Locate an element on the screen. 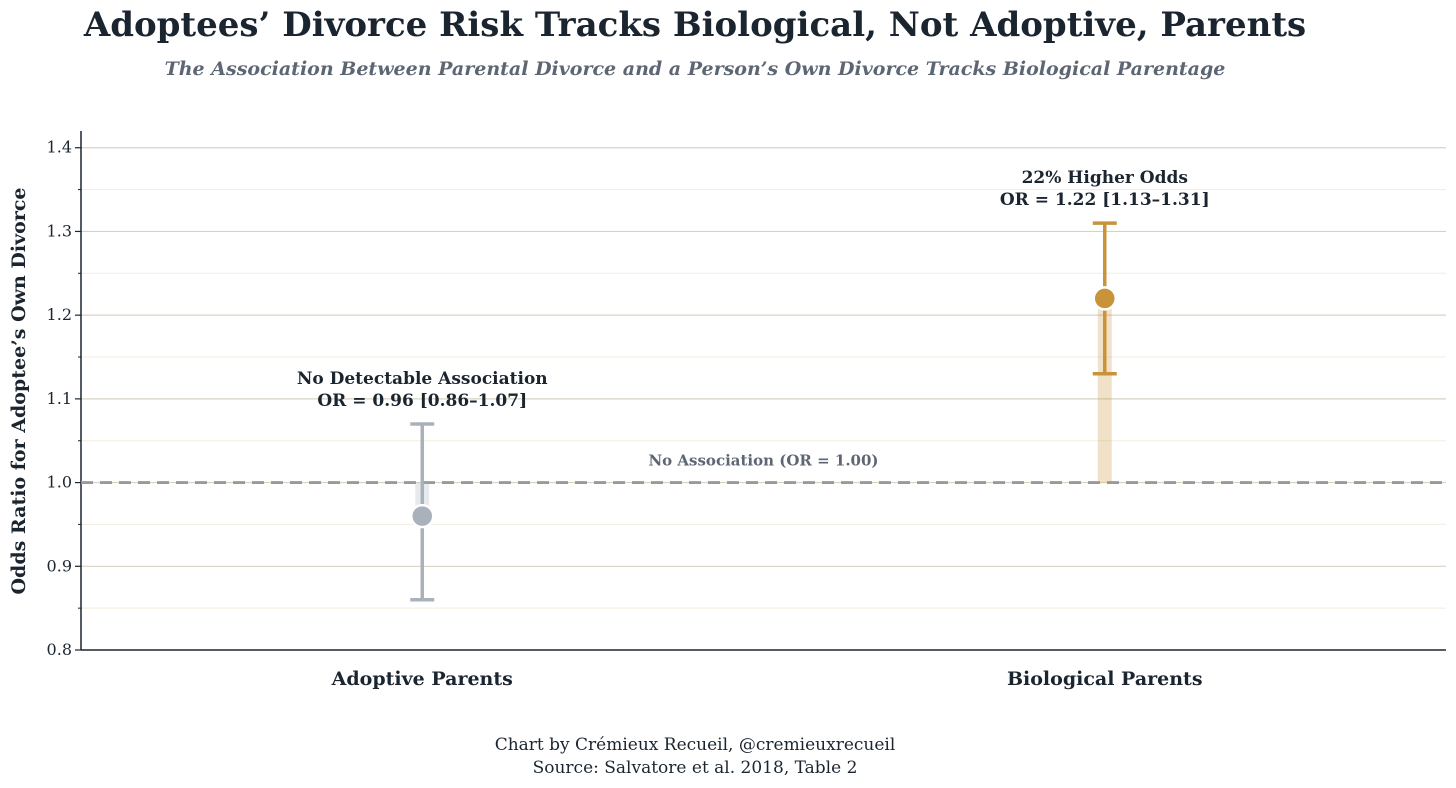 The height and width of the screenshot is (788, 1456). y-tick-label: 1.3 is located at coordinates (59, 230).